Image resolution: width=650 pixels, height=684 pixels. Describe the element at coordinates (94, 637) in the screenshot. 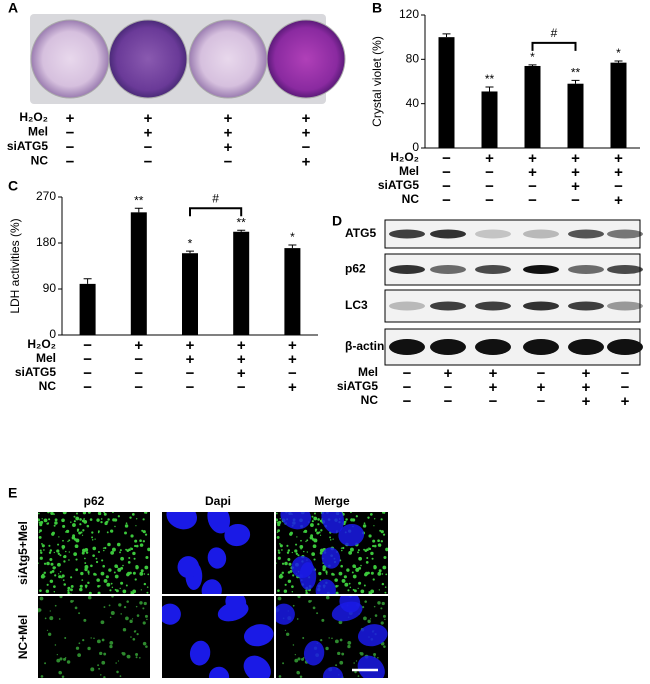

I see `image-bg` at that location.